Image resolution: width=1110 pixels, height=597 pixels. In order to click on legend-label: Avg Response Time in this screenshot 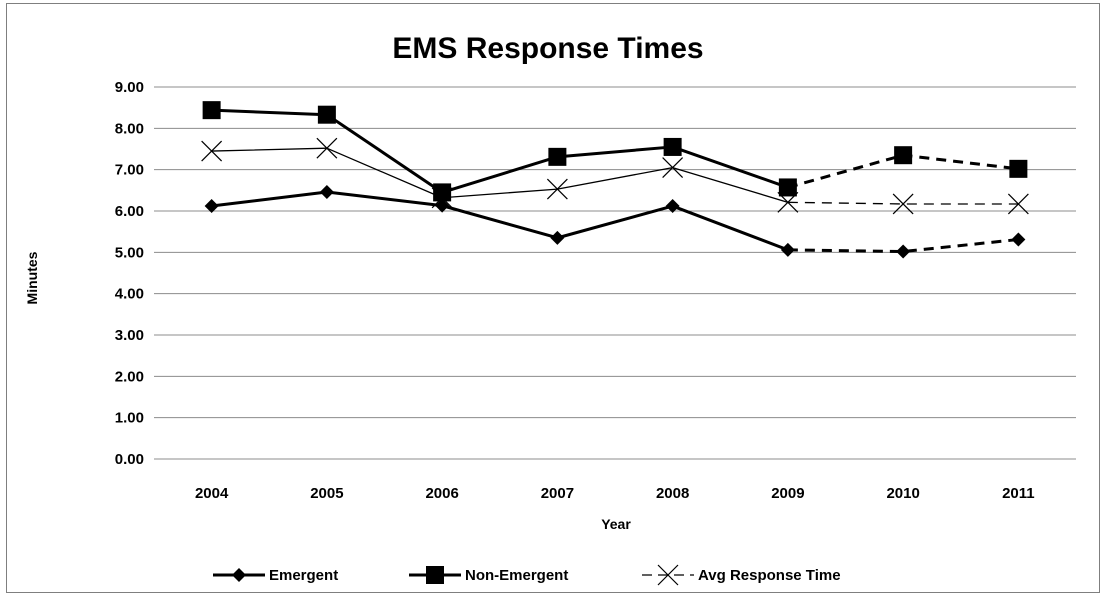, I will do `click(769, 575)`.